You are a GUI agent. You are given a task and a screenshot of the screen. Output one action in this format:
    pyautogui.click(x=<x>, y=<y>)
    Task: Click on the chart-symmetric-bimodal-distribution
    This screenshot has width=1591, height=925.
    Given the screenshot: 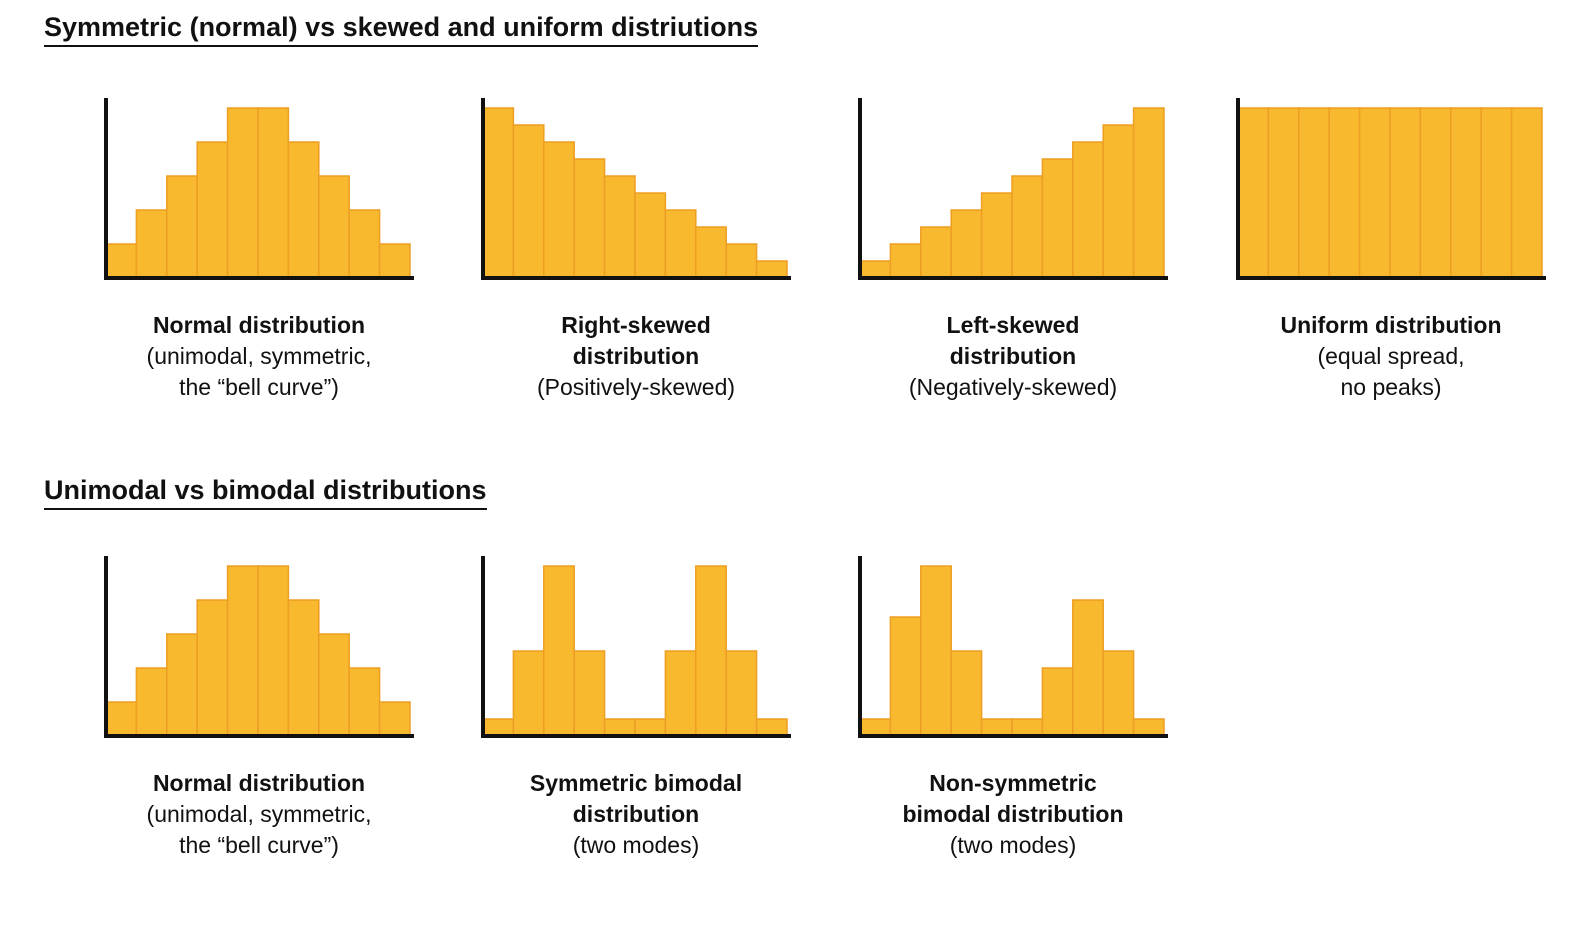 What is the action you would take?
    pyautogui.click(x=636, y=647)
    